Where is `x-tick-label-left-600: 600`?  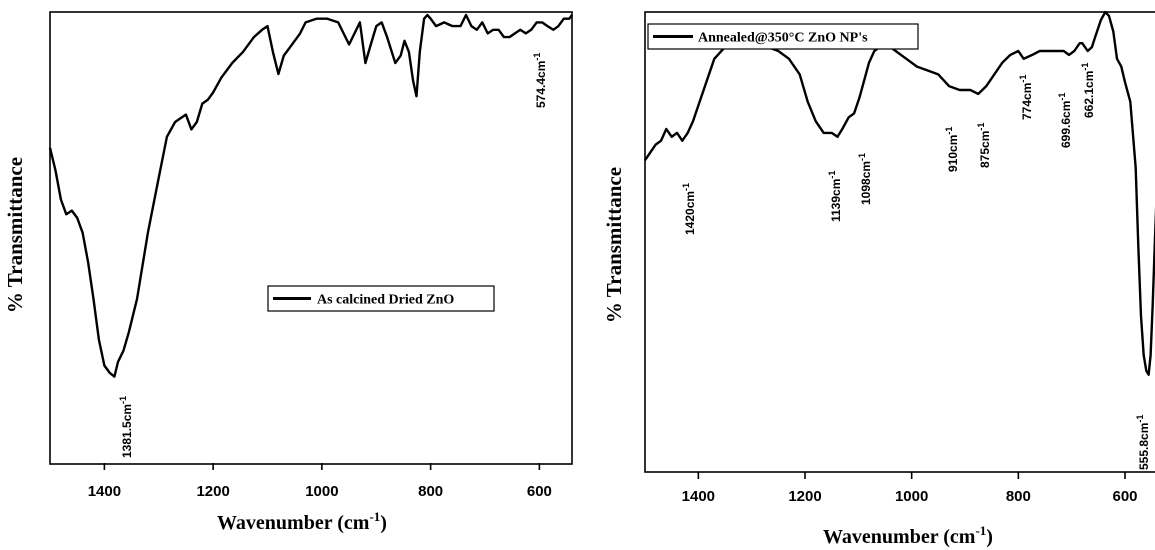 x-tick-label-left-600: 600 is located at coordinates (539, 491).